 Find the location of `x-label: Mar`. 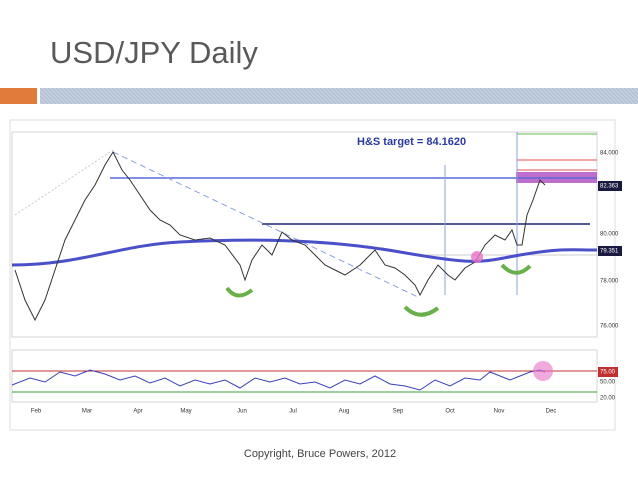

x-label: Mar is located at coordinates (87, 412).